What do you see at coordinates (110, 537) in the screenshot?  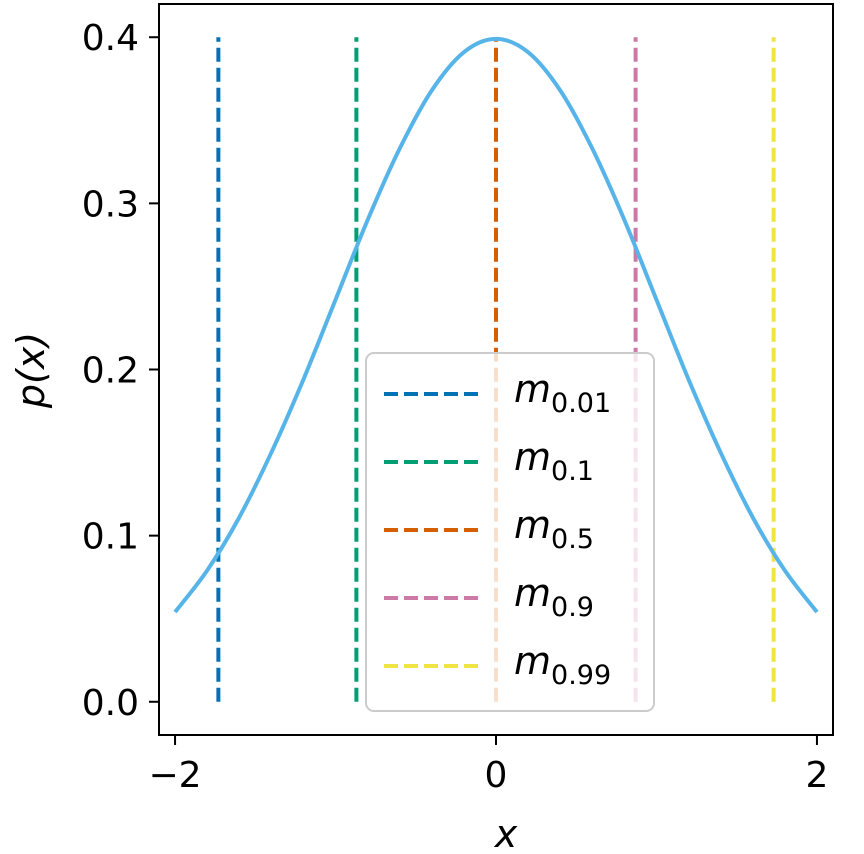 I see `y-tick-label: 0.1` at bounding box center [110, 537].